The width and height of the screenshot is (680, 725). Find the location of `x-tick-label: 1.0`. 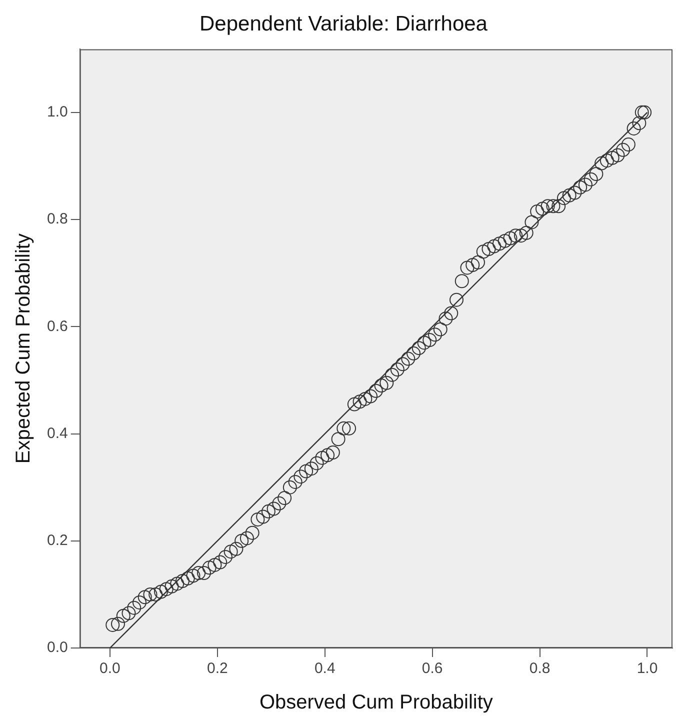

x-tick-label: 1.0 is located at coordinates (647, 669).